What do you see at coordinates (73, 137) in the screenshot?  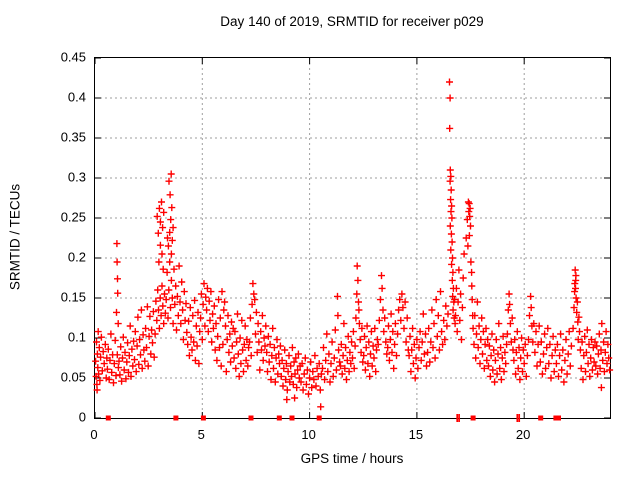 I see `y-tick-label: 0.35` at bounding box center [73, 137].